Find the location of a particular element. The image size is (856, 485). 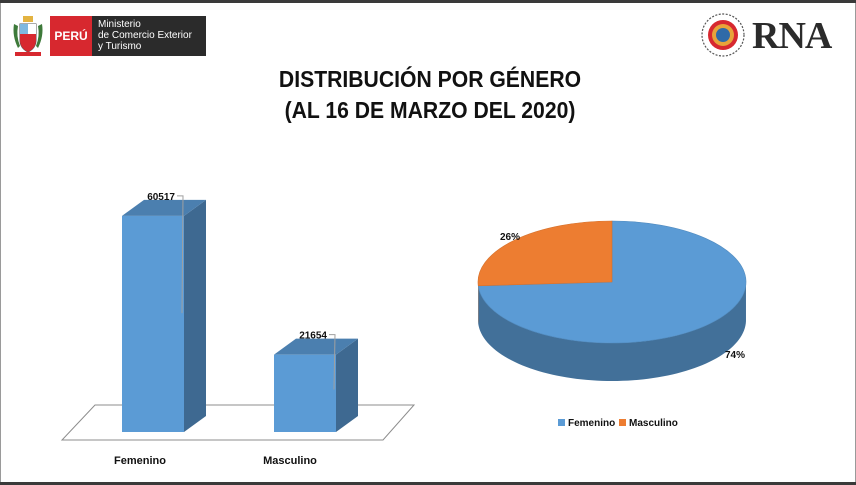

pie-data-label: 74% is located at coordinates (735, 355).